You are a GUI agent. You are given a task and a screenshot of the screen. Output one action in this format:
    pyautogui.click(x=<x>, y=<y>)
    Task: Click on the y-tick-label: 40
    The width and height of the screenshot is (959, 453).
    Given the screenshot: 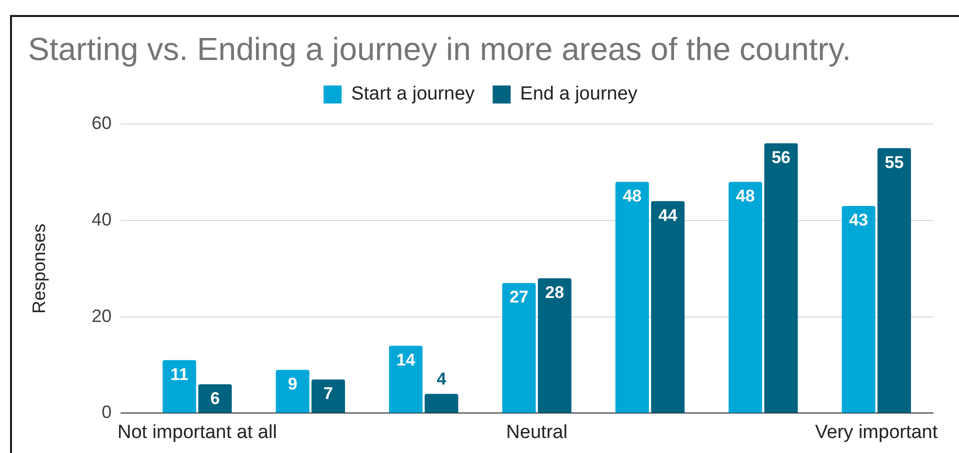 What is the action you would take?
    pyautogui.click(x=102, y=219)
    